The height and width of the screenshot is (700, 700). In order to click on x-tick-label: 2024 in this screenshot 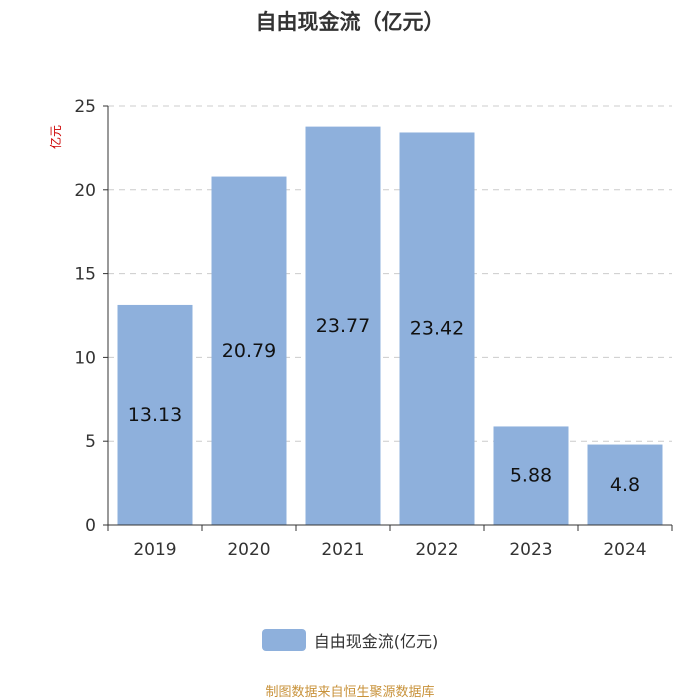, I will do `click(624, 550)`.